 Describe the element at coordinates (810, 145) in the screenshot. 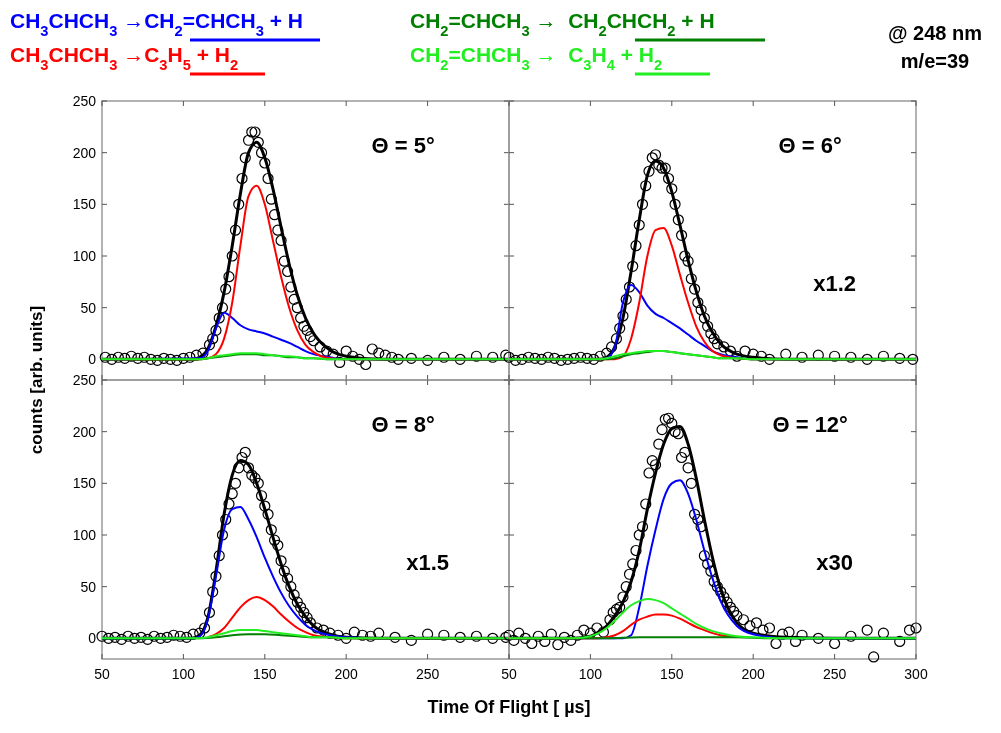

I see `text: Θ = 6°` at that location.